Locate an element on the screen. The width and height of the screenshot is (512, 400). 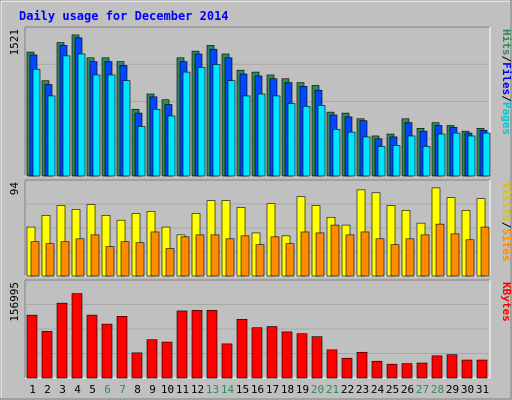
x-tick-label: 13 is located at coordinates (212, 389).